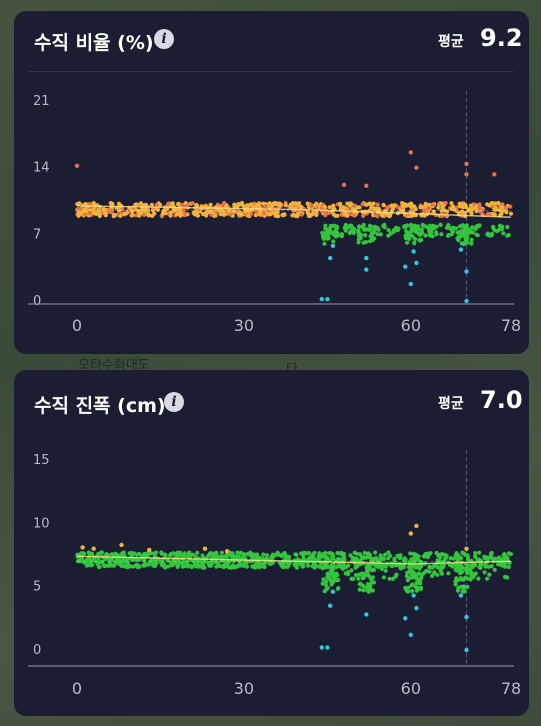 This screenshot has width=541, height=726. What do you see at coordinates (501, 38) in the screenshot?
I see `average-value: 9.2` at bounding box center [501, 38].